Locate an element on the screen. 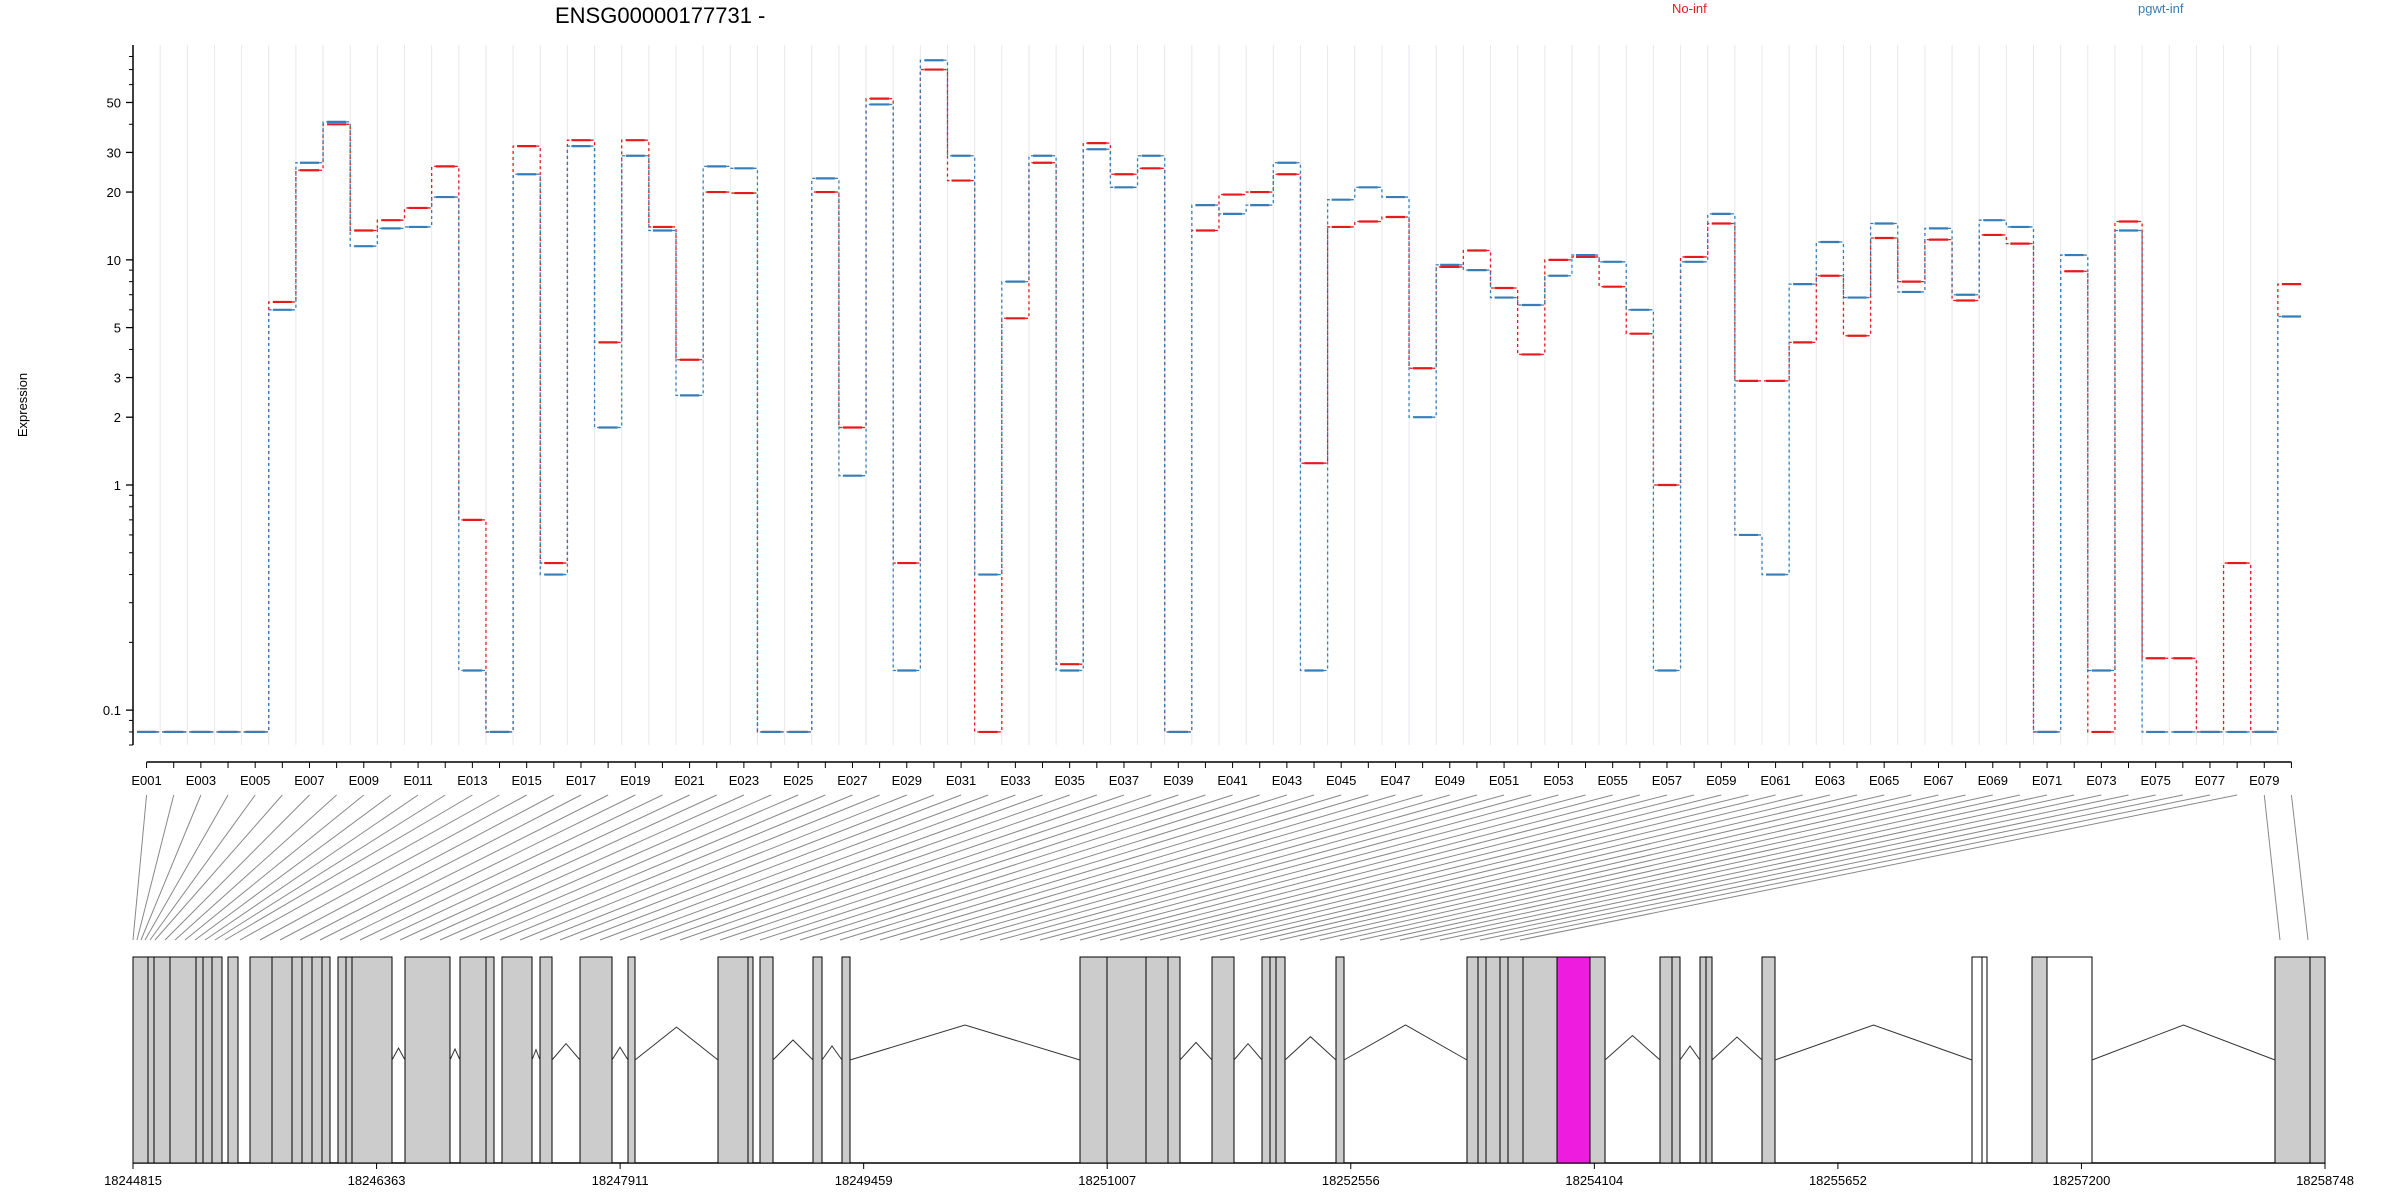 Image resolution: width=2400 pixels, height=1200 pixels. chart-title: ENSG00000177731 - is located at coordinates (660, 15).